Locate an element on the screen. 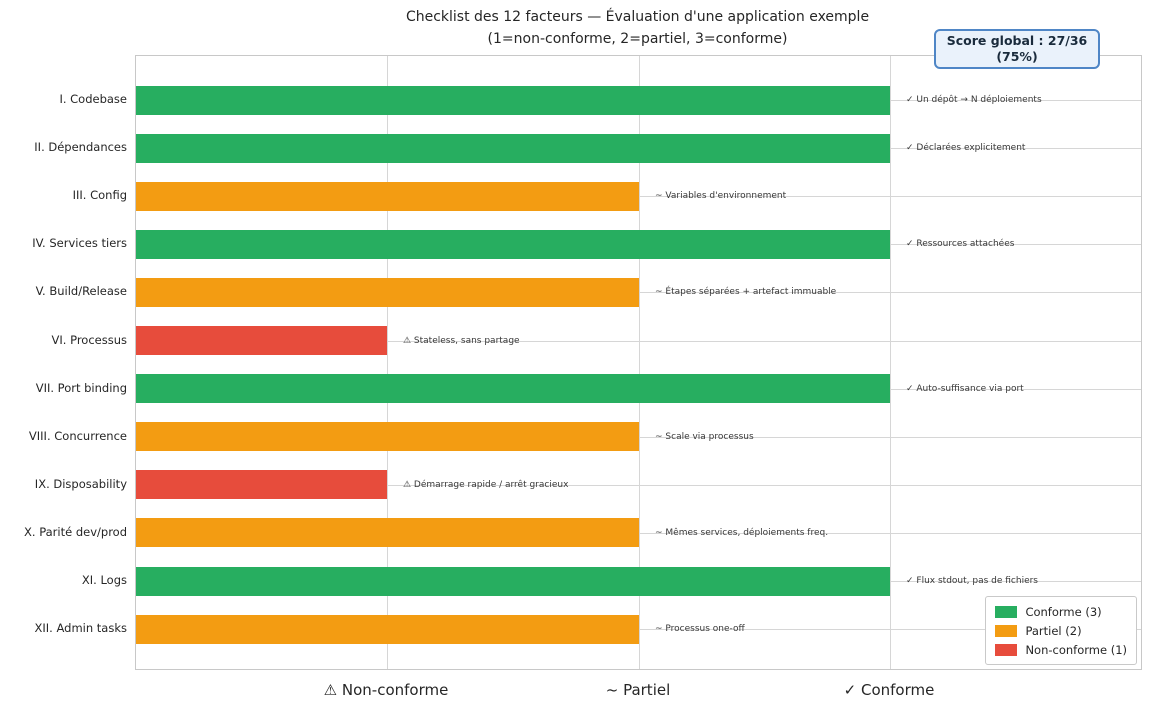 The width and height of the screenshot is (1153, 712). bar-annotation: ⚠ Démarrage rapide / arrêt gracieux is located at coordinates (486, 485).